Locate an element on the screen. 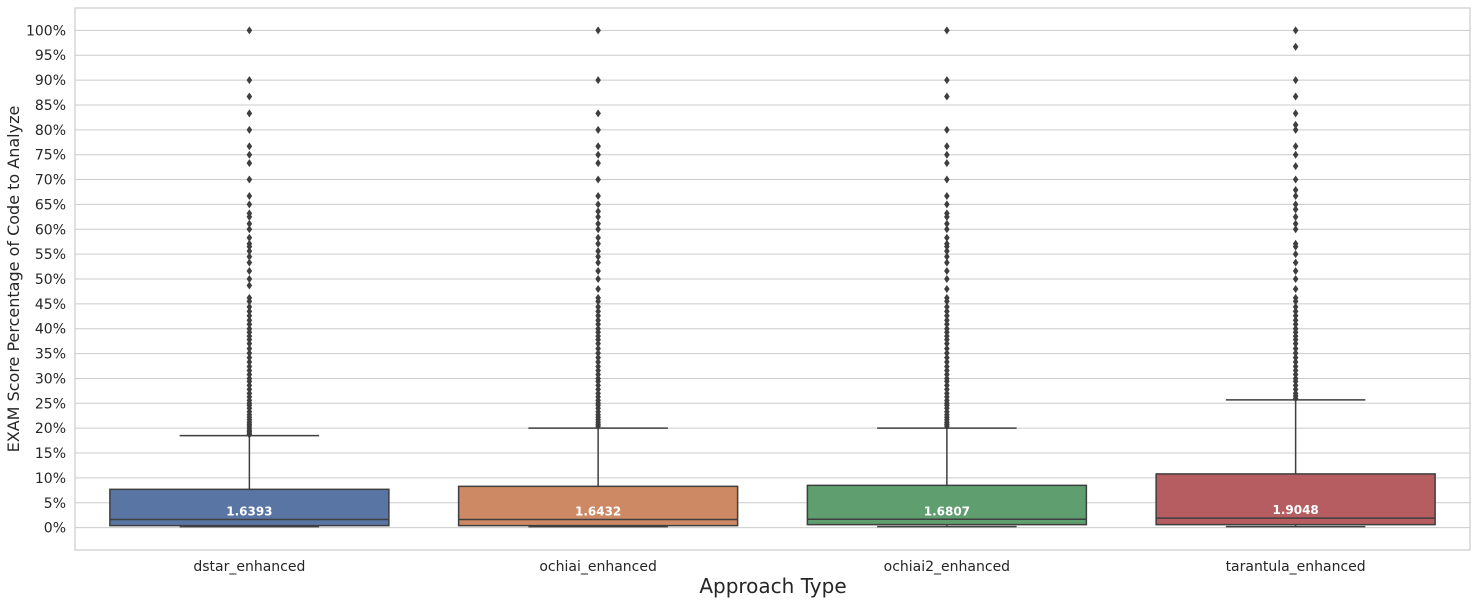 Image resolution: width=1477 pixels, height=604 pixels. y-tick-label: 80% is located at coordinates (50, 131).